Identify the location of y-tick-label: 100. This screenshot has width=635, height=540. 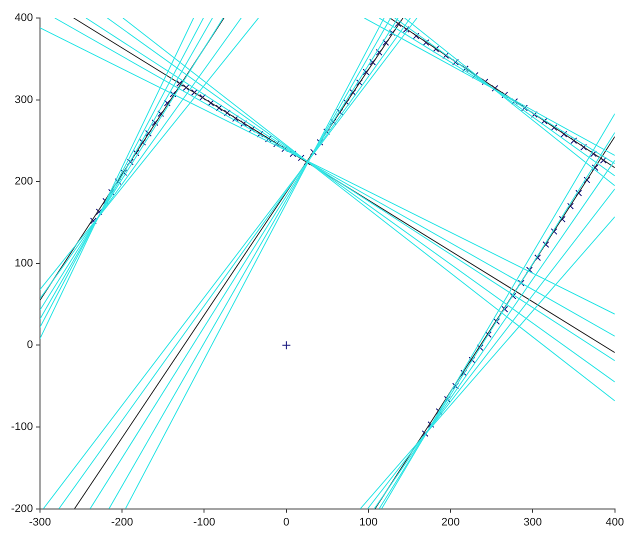
(24, 263).